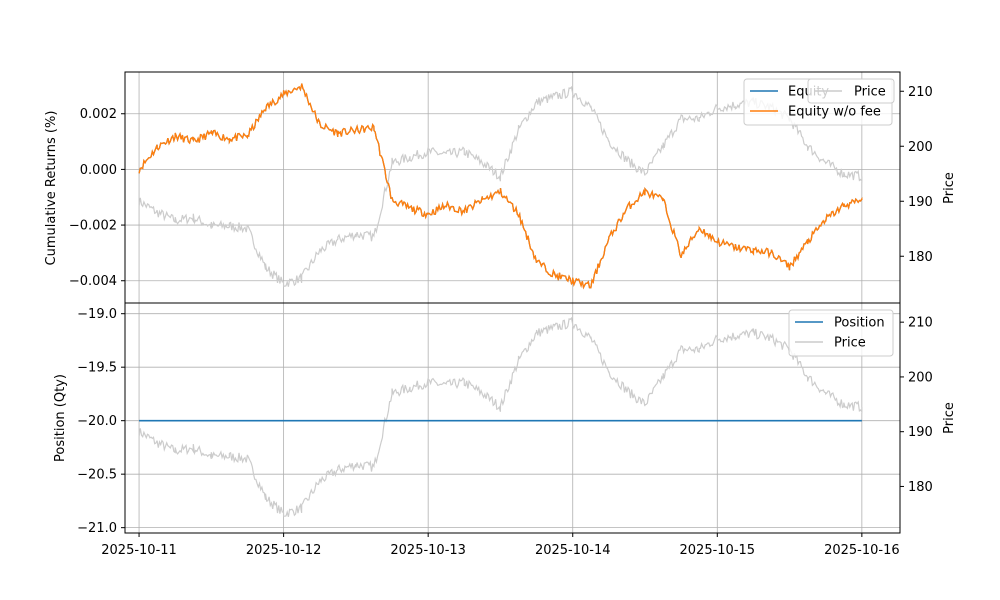  What do you see at coordinates (97, 314) in the screenshot?
I see `y-tick-label: −19.0` at bounding box center [97, 314].